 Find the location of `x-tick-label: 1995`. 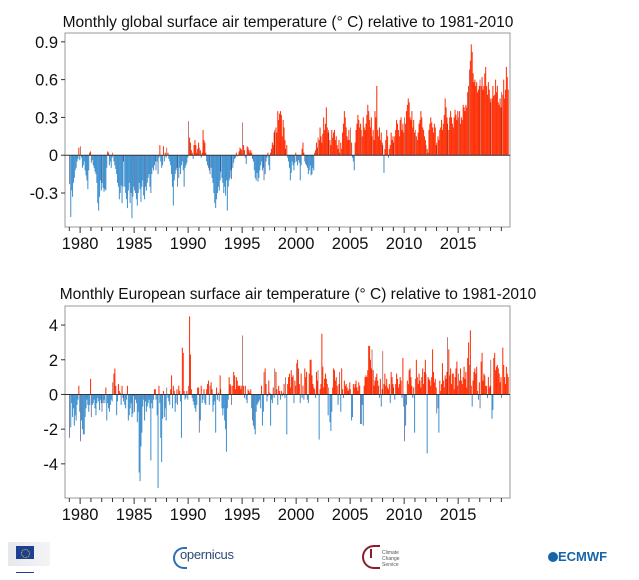

x-tick-label: 1995 is located at coordinates (242, 515).